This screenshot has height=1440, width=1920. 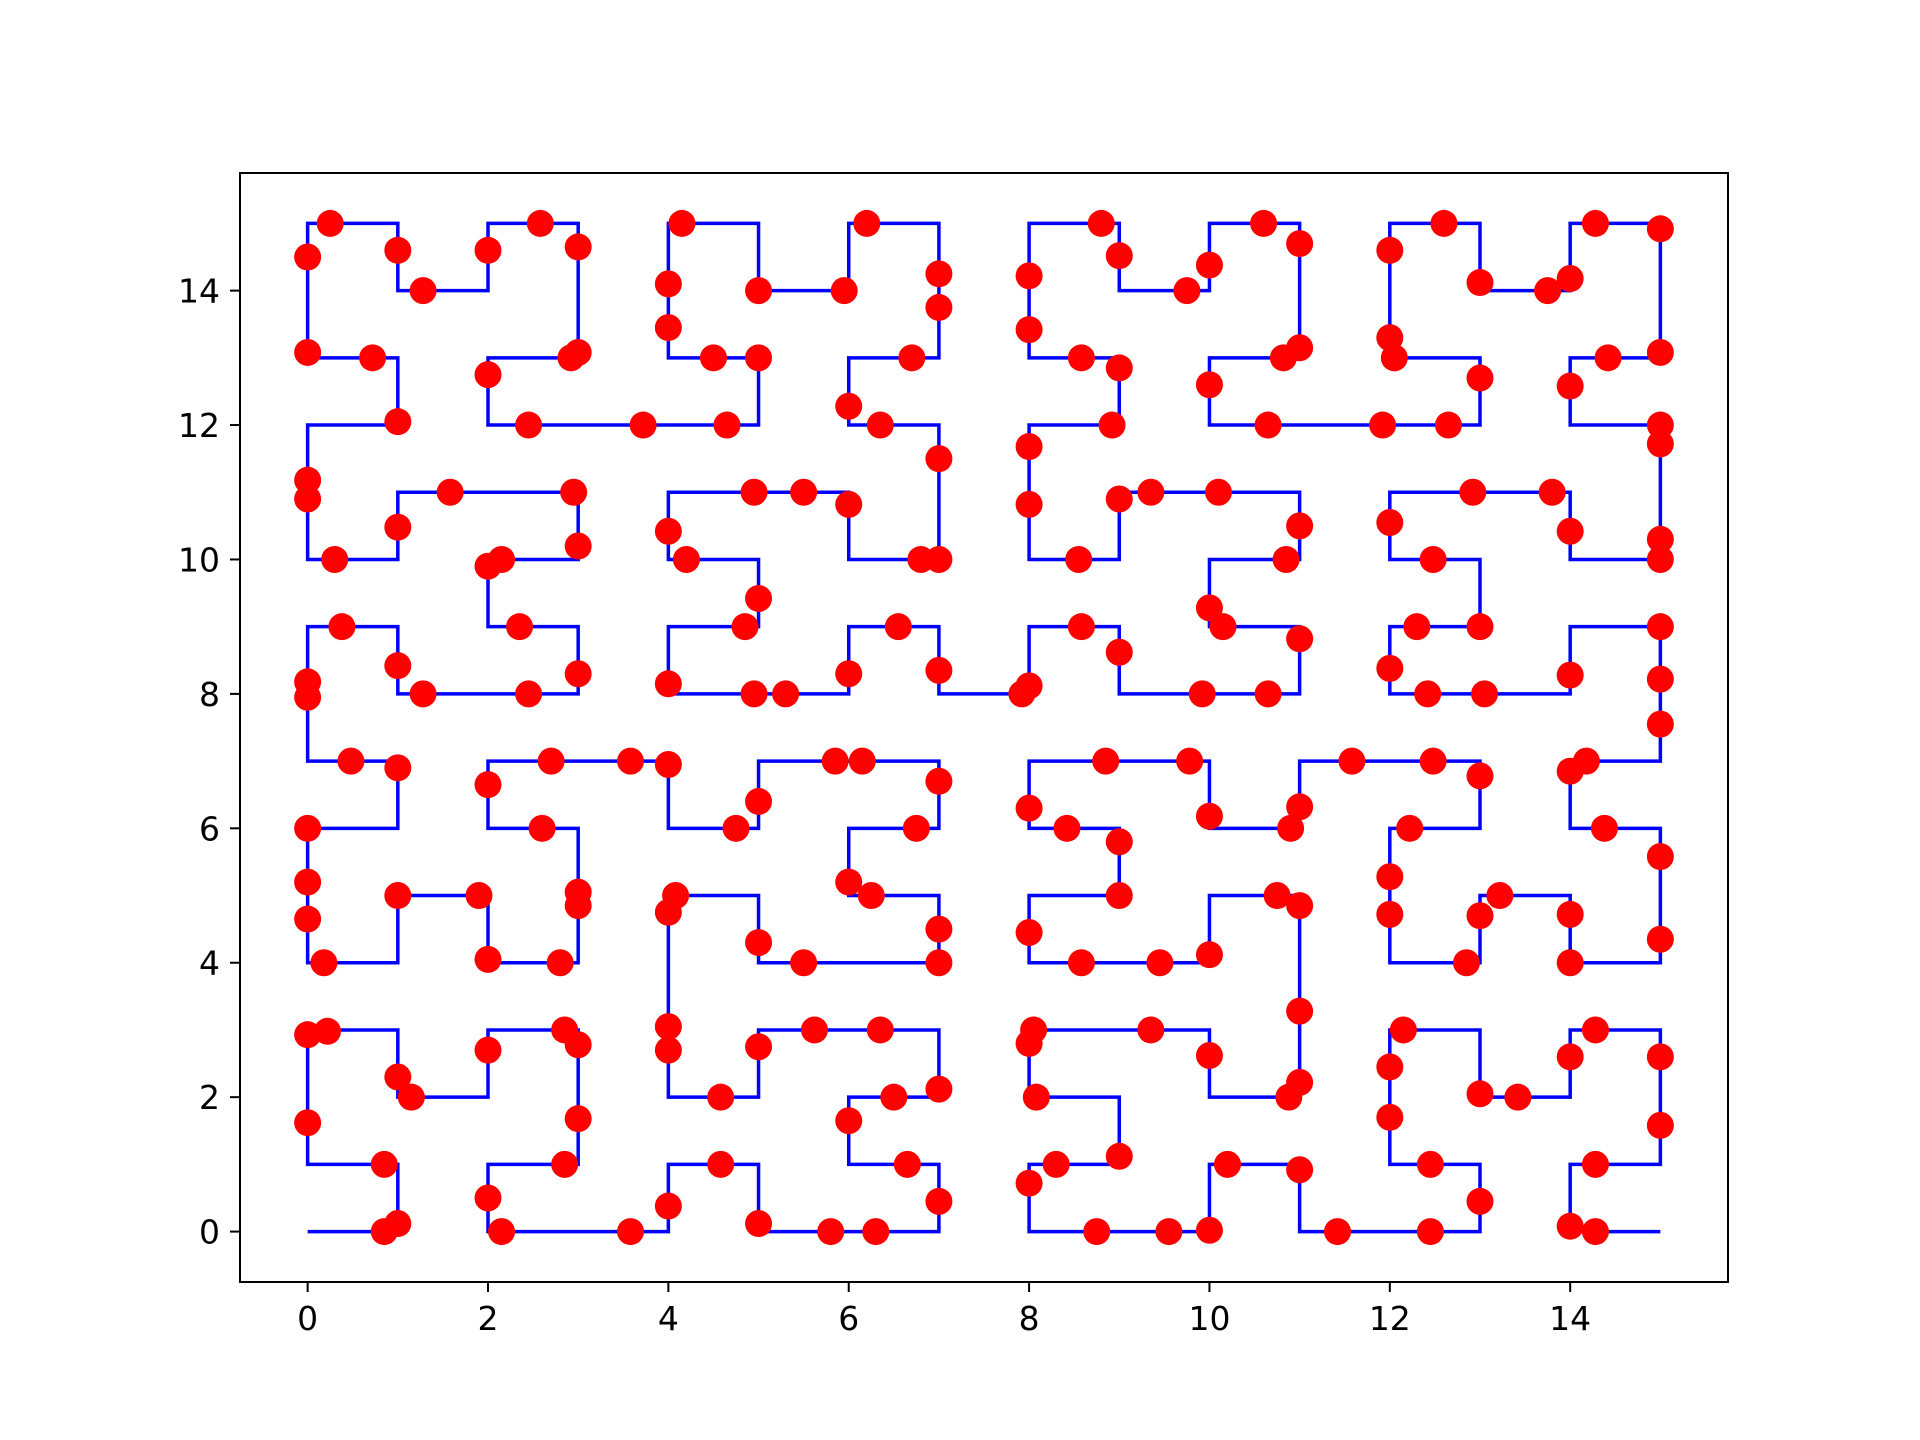 What do you see at coordinates (944, 1310) in the screenshot?
I see `x-axis: 0 2 4 6 8 10 12 14` at bounding box center [944, 1310].